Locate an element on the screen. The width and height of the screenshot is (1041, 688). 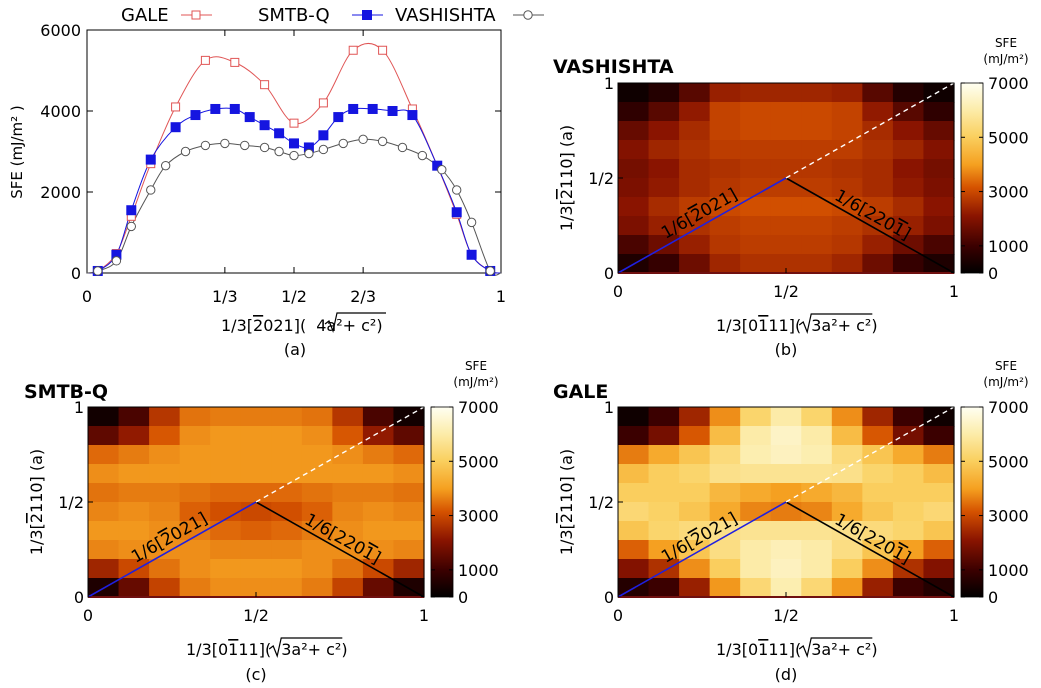
colorbar-unit: (mJ/m²) is located at coordinates (1005, 382).